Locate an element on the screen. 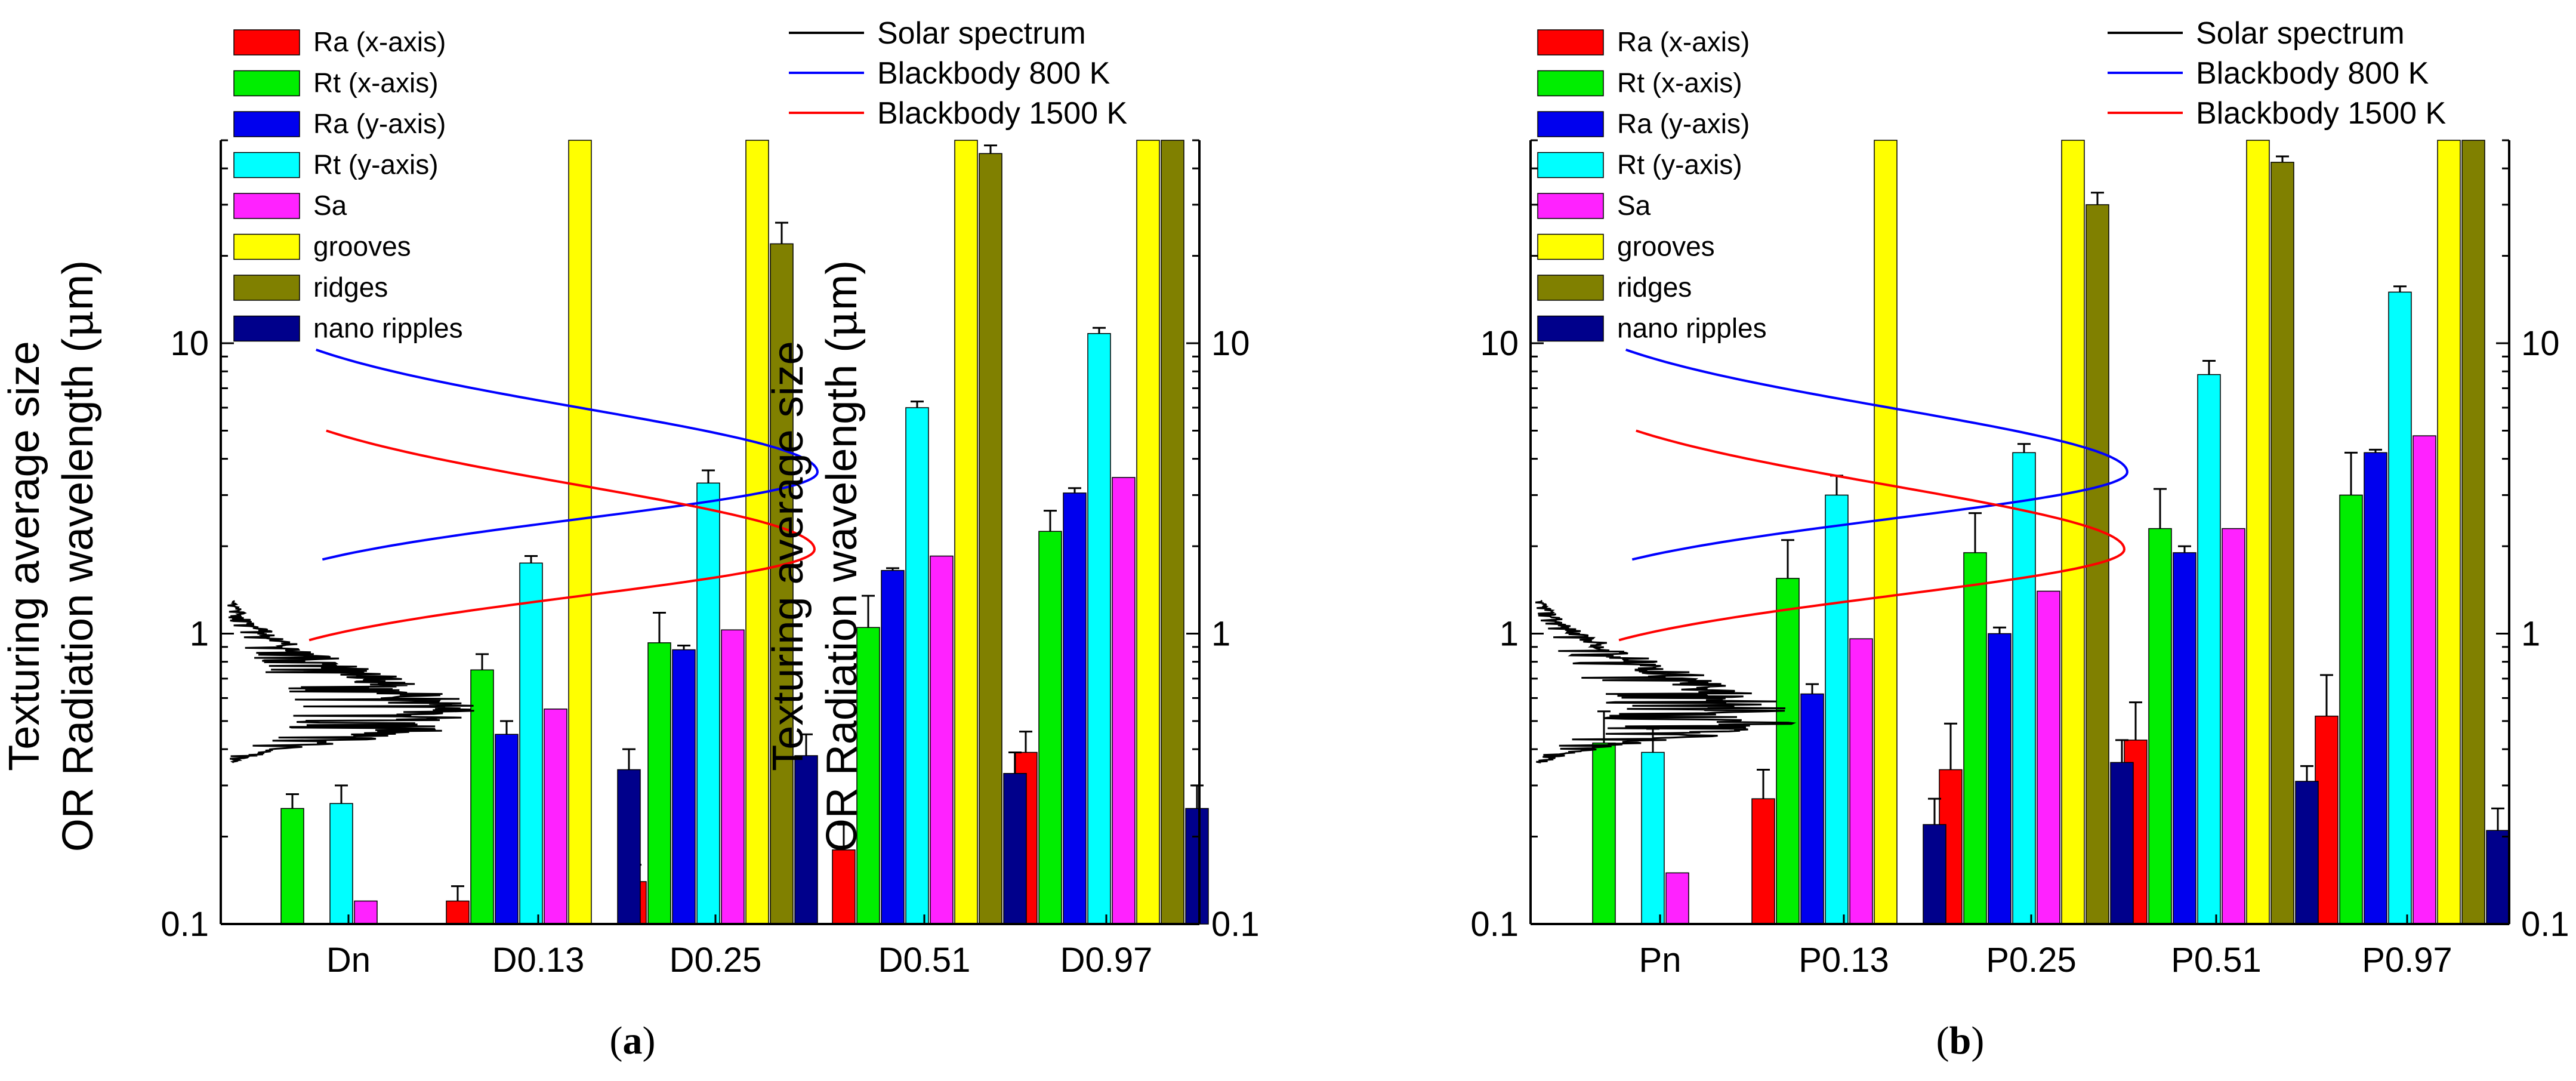 The height and width of the screenshot is (1081, 2576). error-bar-rt-y-axis-dn is located at coordinates (341, 794).